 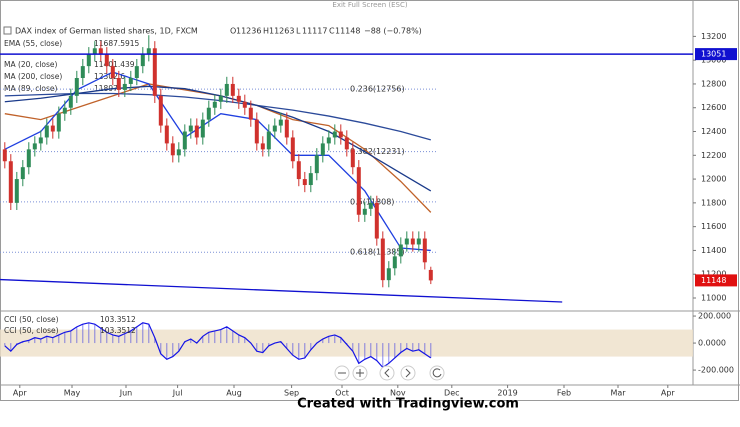 I want to click on x-tick-label: Oct, so click(x=342, y=393).